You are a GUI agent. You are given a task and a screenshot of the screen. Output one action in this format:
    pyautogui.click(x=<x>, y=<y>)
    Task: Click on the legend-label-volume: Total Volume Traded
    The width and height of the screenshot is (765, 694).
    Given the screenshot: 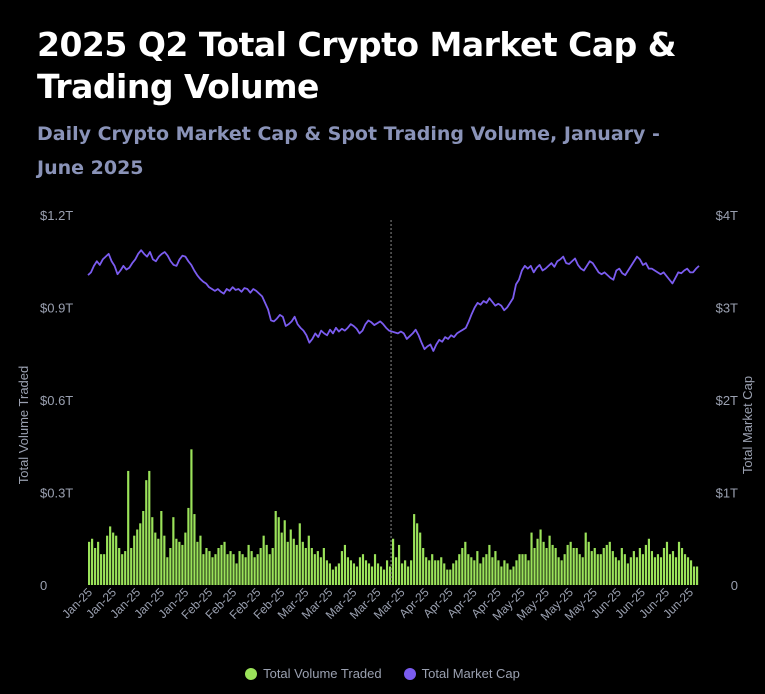 What is the action you would take?
    pyautogui.click(x=322, y=673)
    